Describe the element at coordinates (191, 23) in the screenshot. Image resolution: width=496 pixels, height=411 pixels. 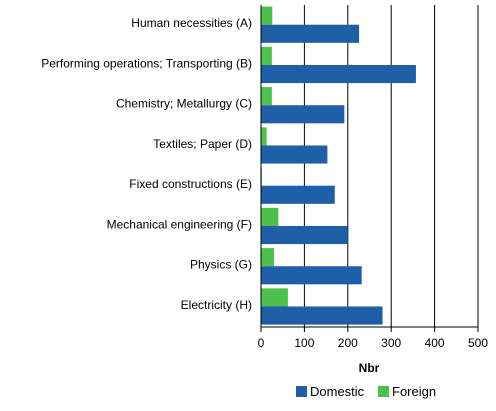
I see `category-label-0: Human necessities (A)` at that location.